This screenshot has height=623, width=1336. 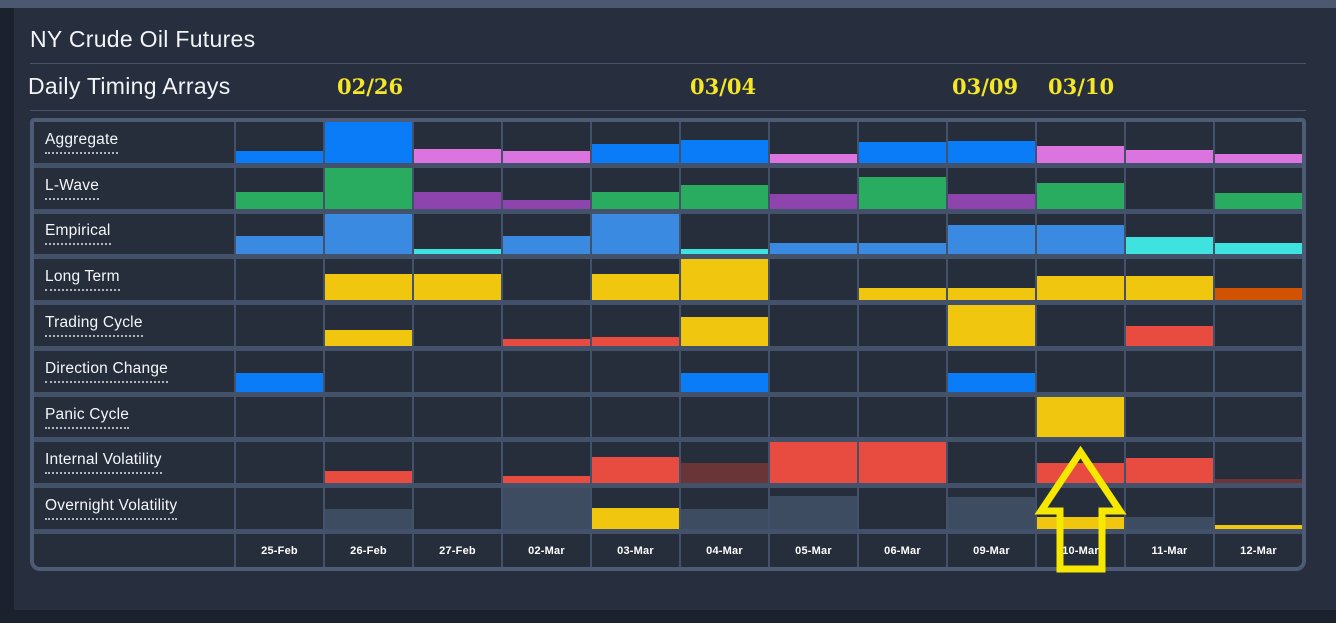 I want to click on footer-date-cell-09-mar: 09-Mar, so click(x=991, y=550).